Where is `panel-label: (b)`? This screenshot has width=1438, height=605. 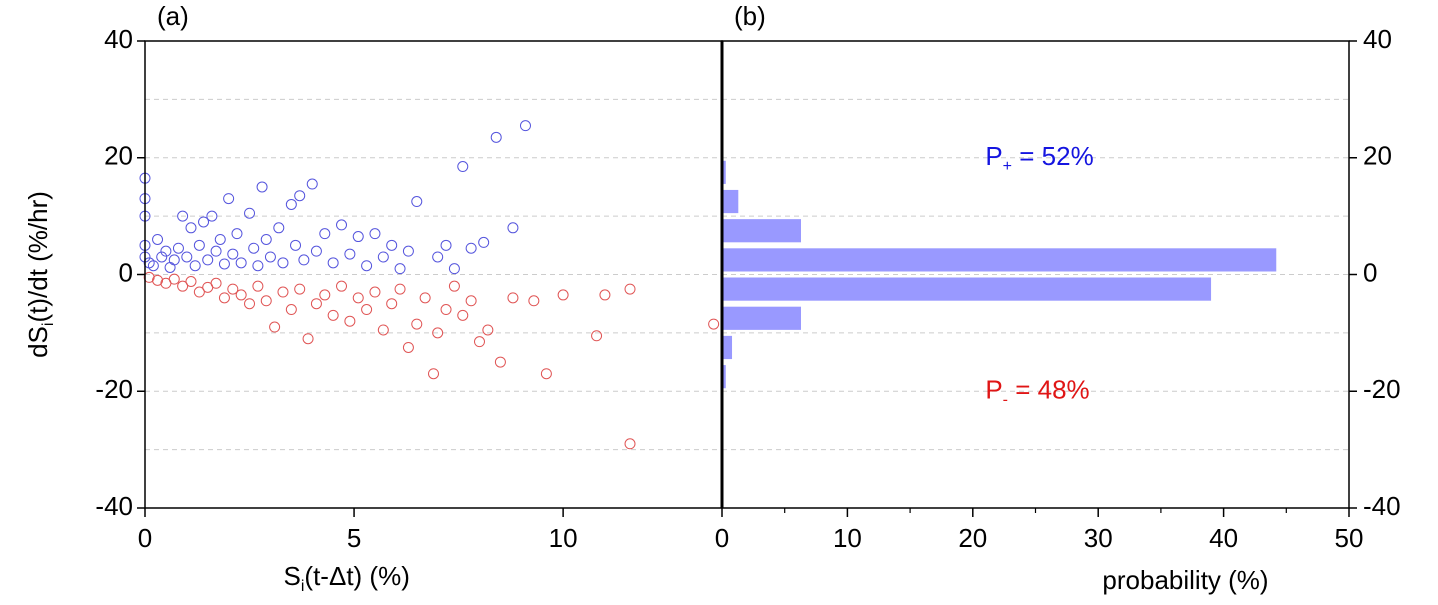
panel-label: (b) is located at coordinates (750, 16).